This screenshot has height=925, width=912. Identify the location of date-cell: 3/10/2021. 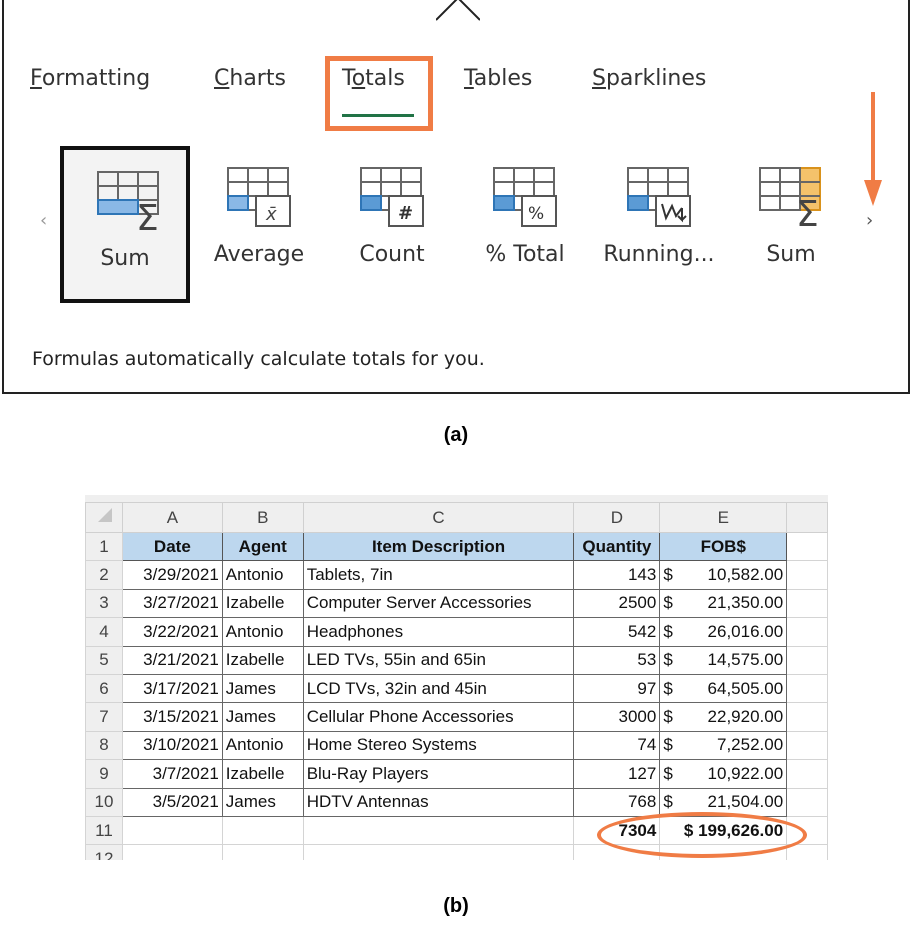
(172, 745).